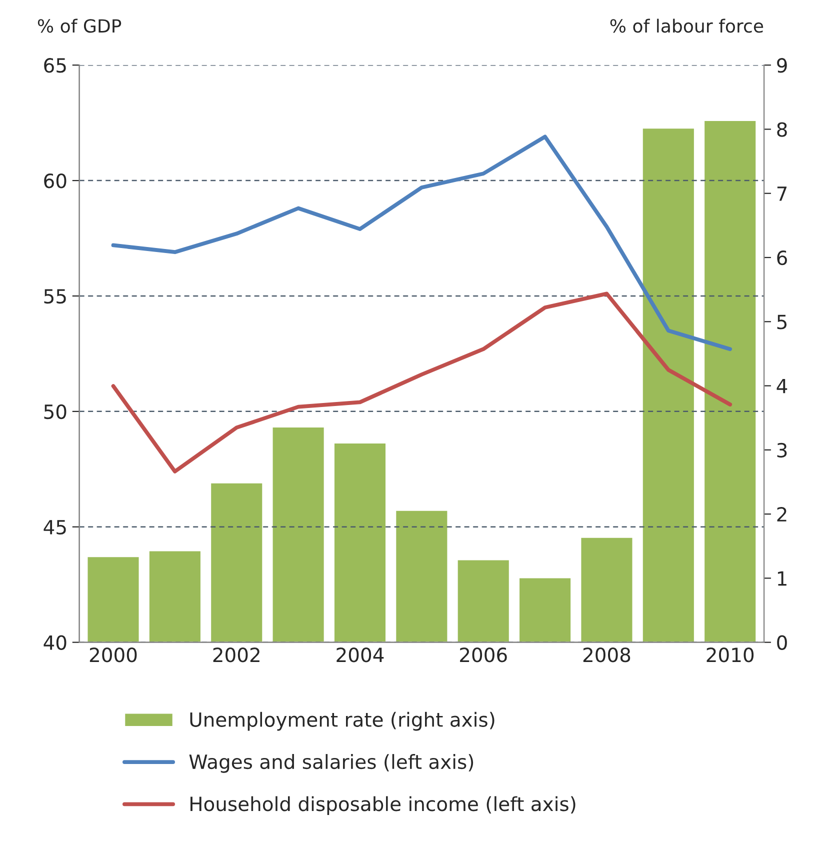 The image size is (835, 868). Describe the element at coordinates (113, 655) in the screenshot. I see `x-tick-label: 2000` at that location.